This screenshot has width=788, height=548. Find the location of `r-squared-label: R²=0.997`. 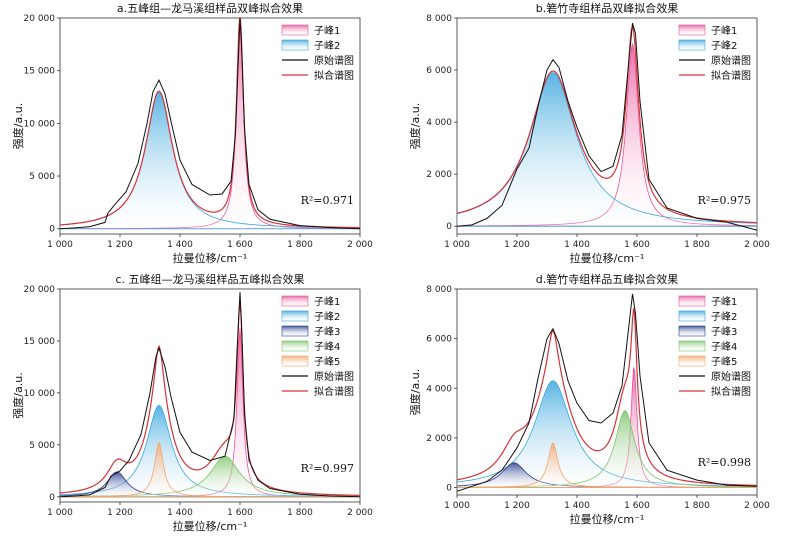

r-squared-label: R²=0.997 is located at coordinates (327, 468).